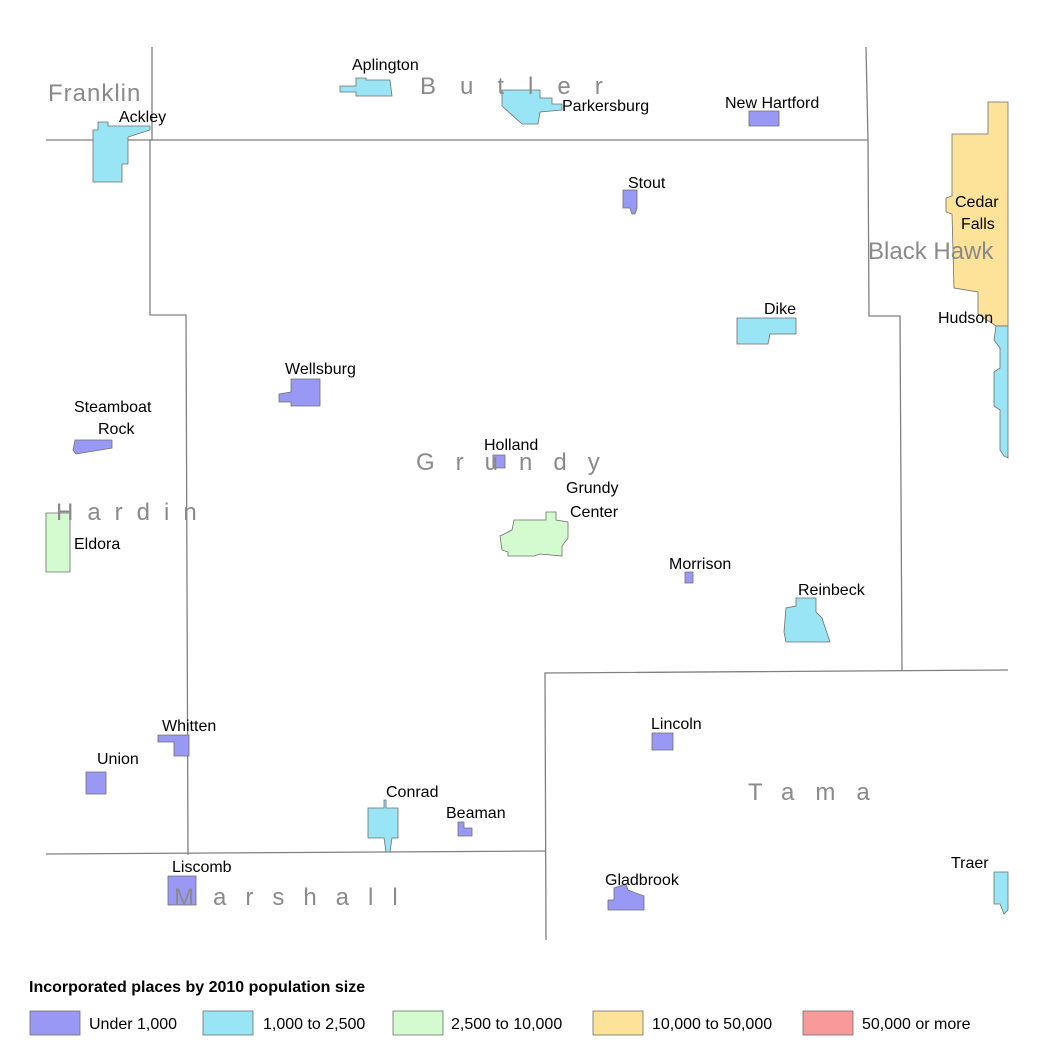 Image resolution: width=1050 pixels, height=1050 pixels. Describe the element at coordinates (1001, 893) in the screenshot. I see `place-traer` at that location.